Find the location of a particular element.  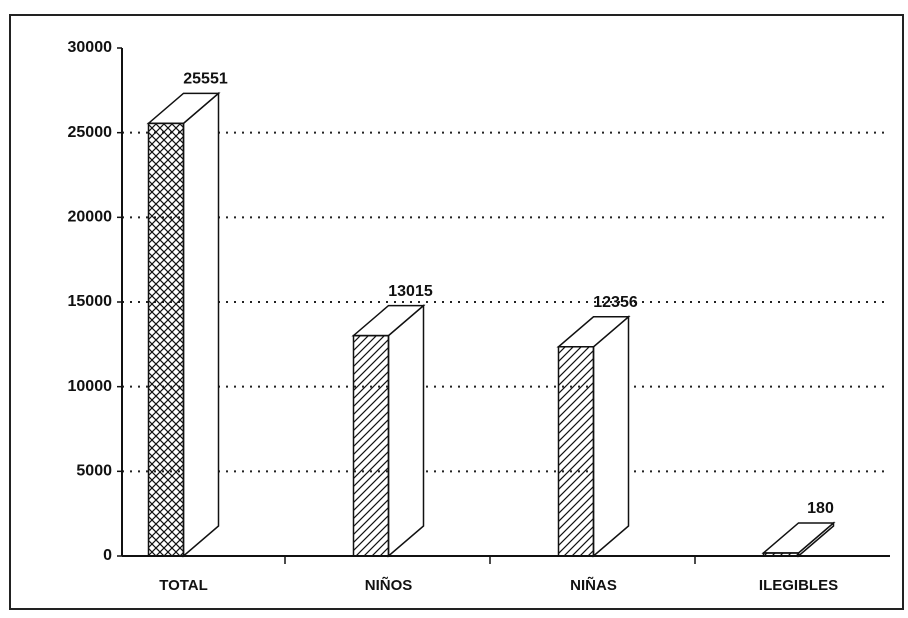

y-tick-label: 20000 is located at coordinates (90, 217).